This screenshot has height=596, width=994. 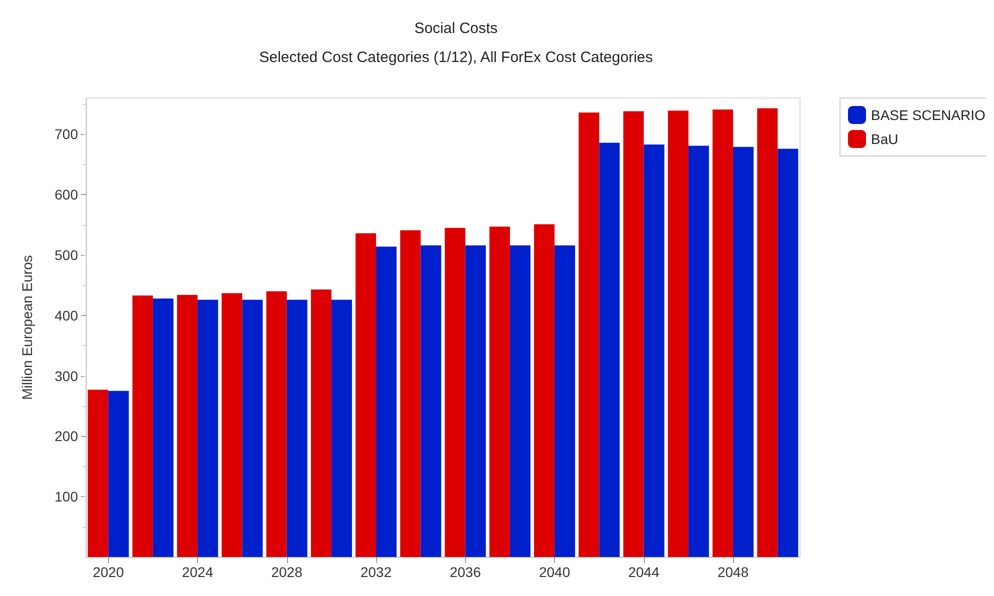 What do you see at coordinates (928, 115) in the screenshot?
I see `legend-label: BASE SCENARIO` at bounding box center [928, 115].